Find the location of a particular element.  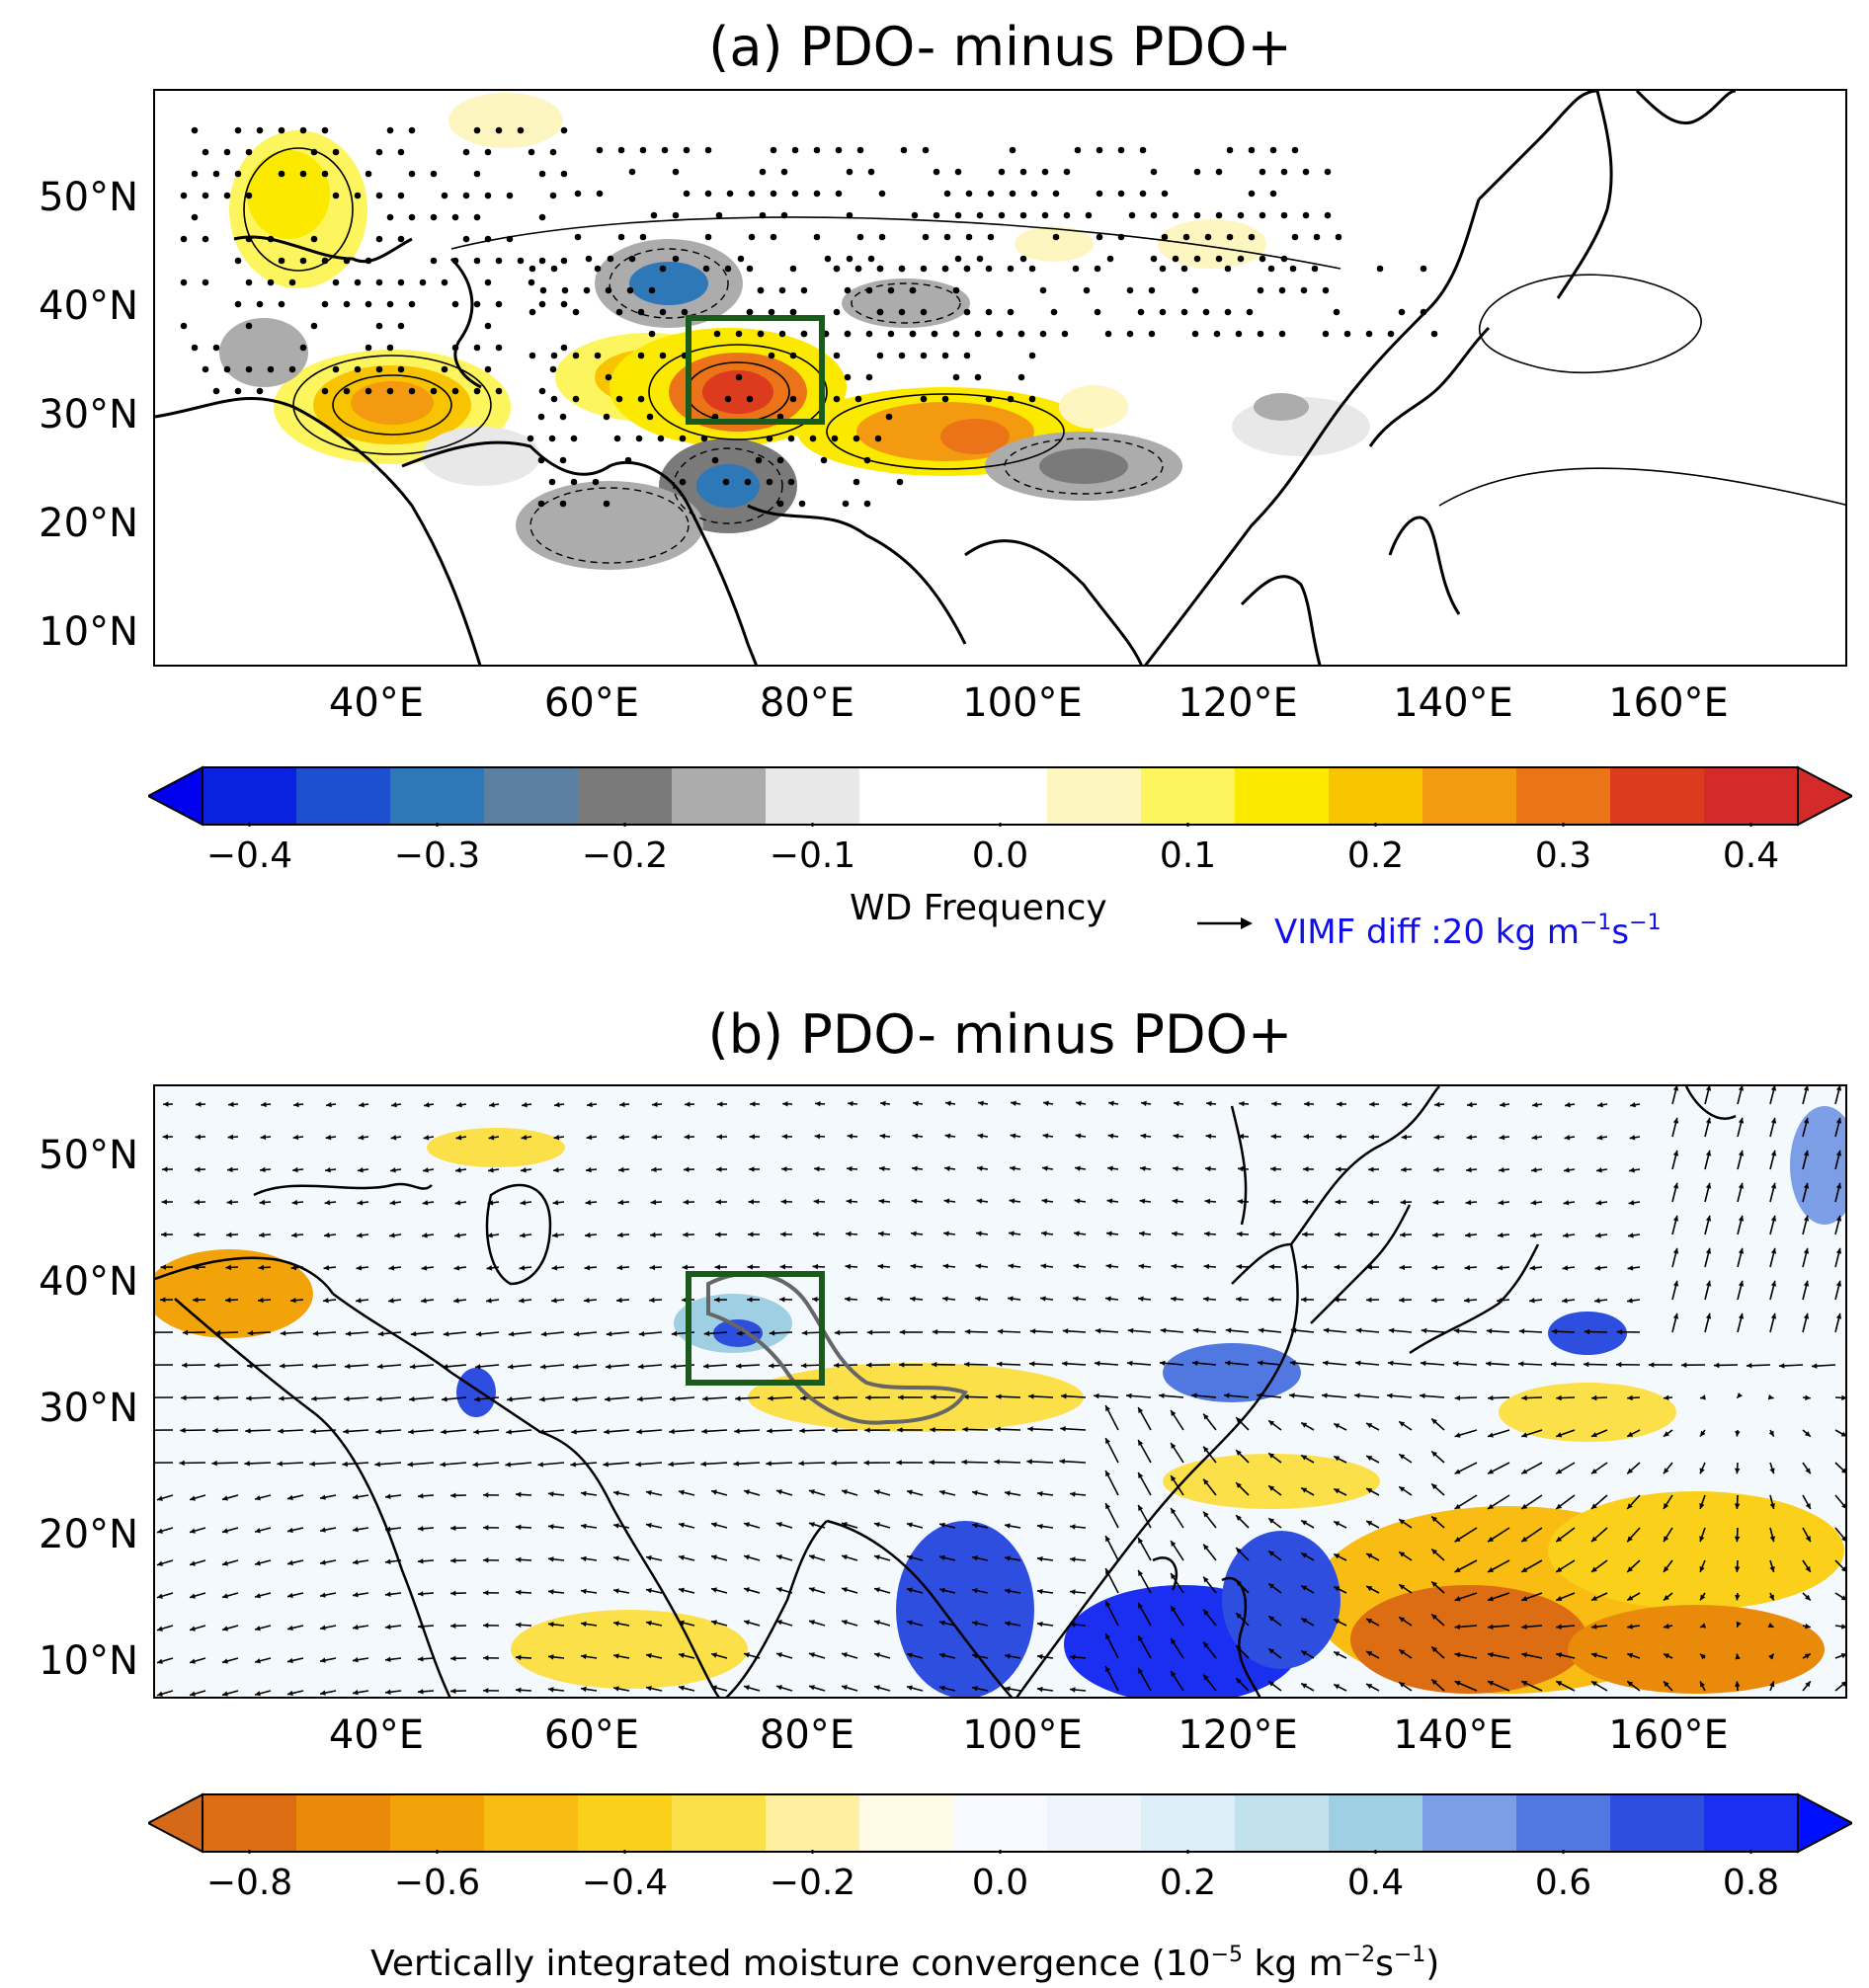

vimf-key-label: VIMF diff :20 kg m−1s−1 is located at coordinates (1468, 931).